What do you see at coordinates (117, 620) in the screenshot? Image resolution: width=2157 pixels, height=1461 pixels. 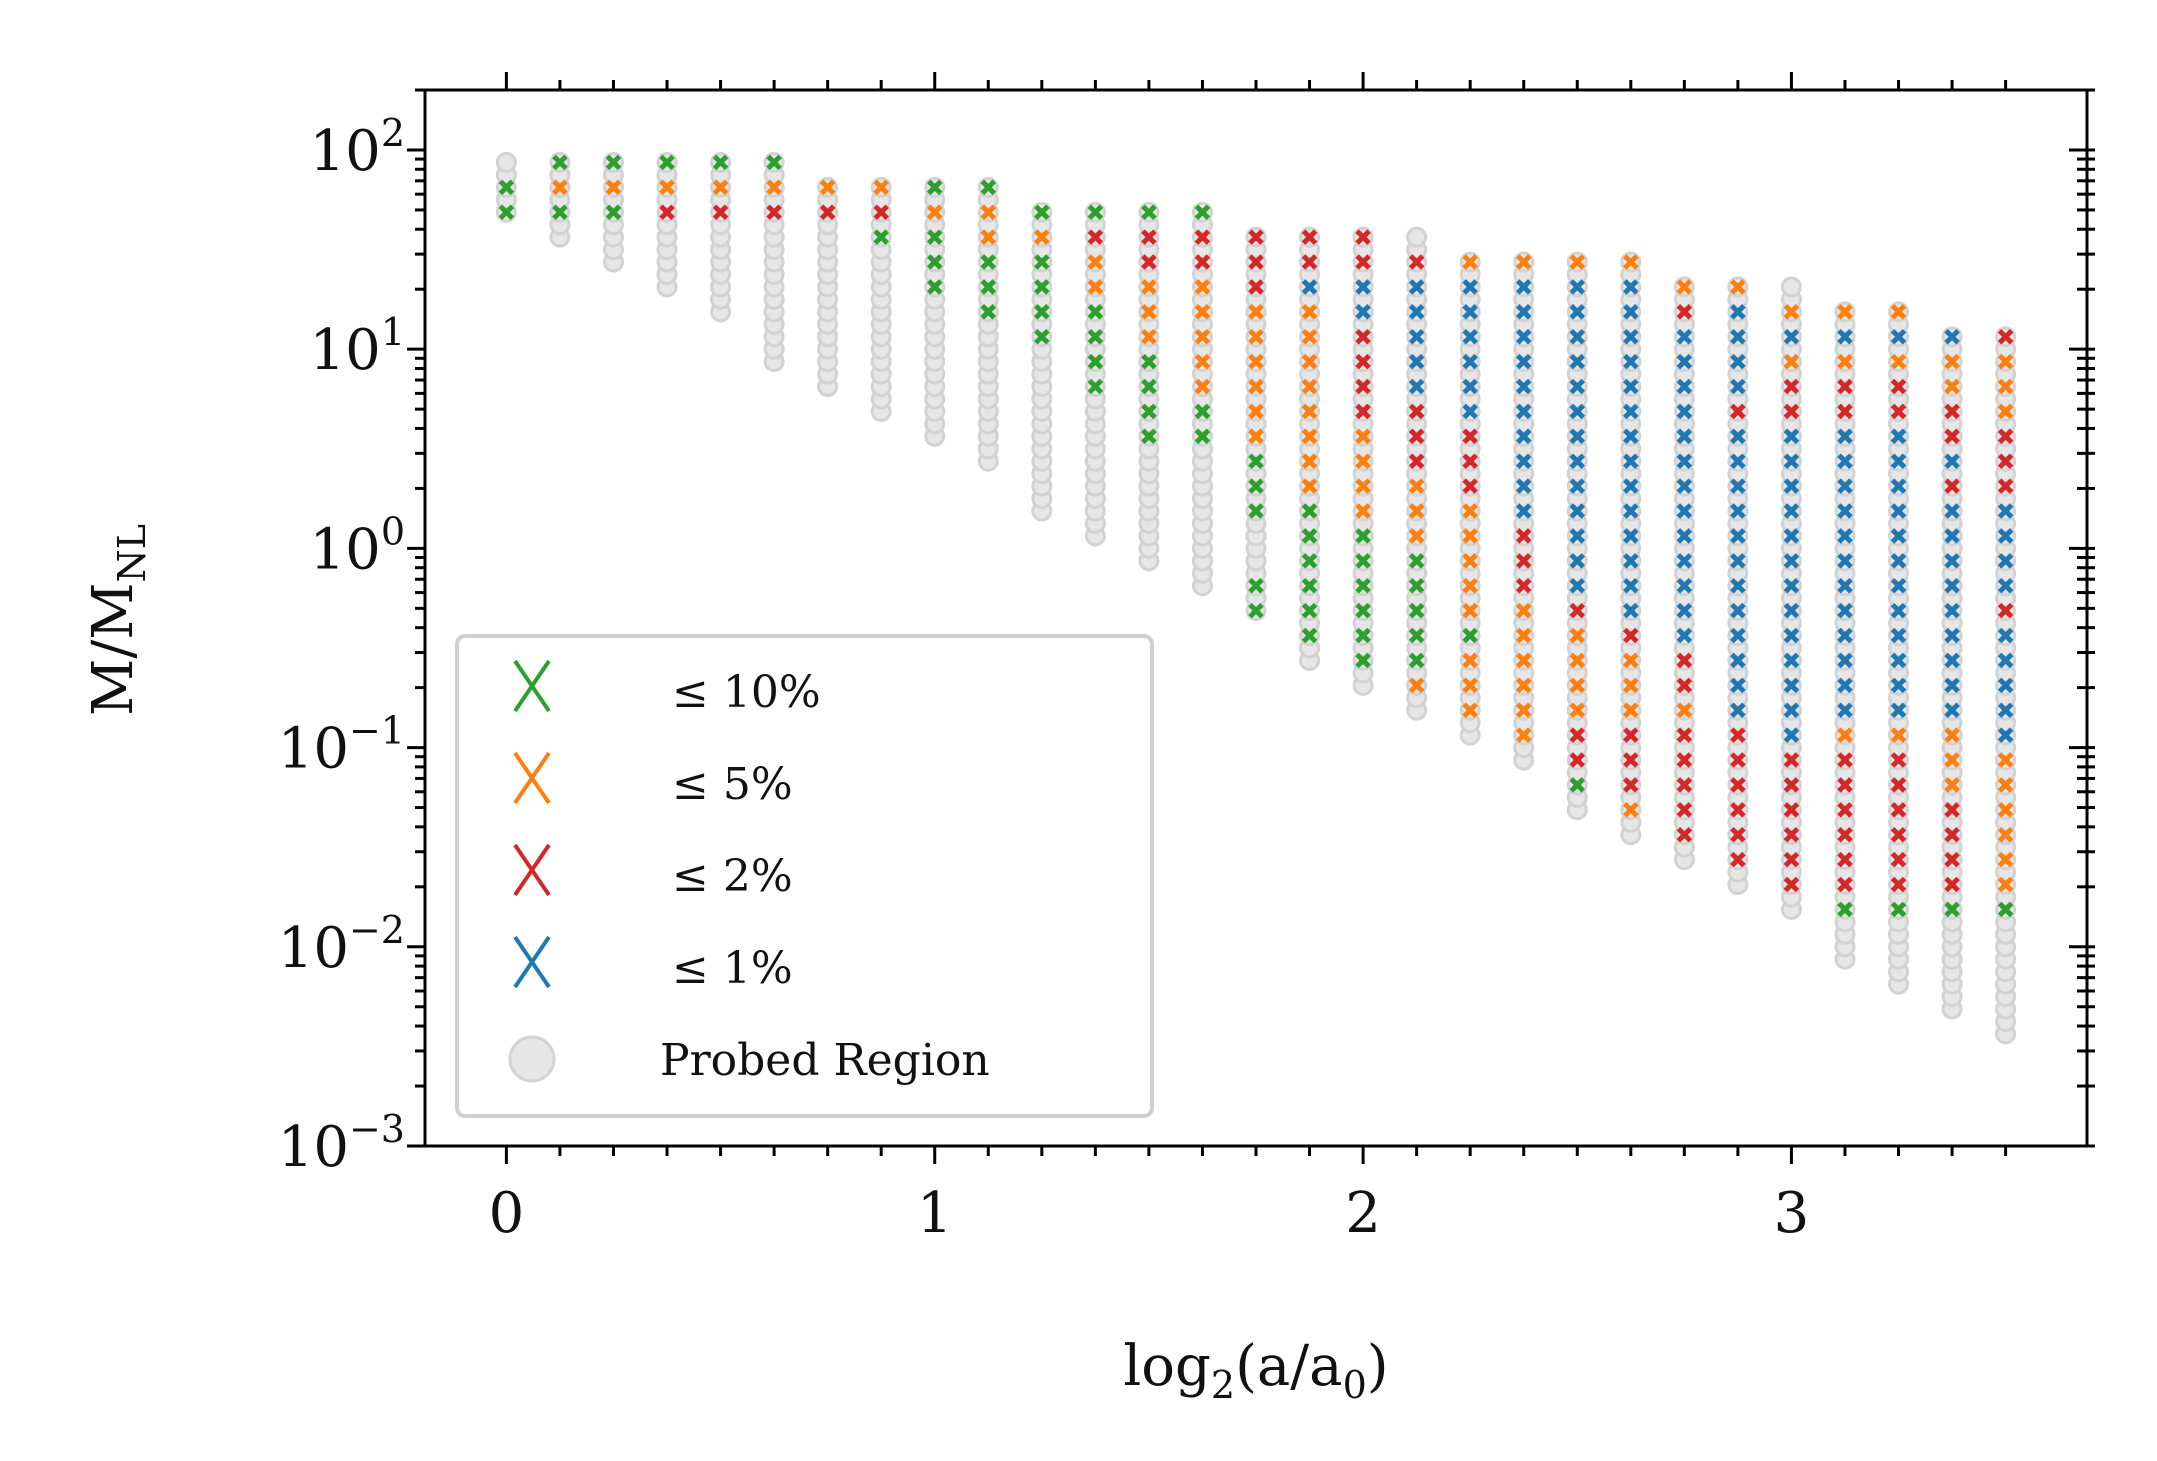 I see `y-axis-label: M/MNL` at bounding box center [117, 620].